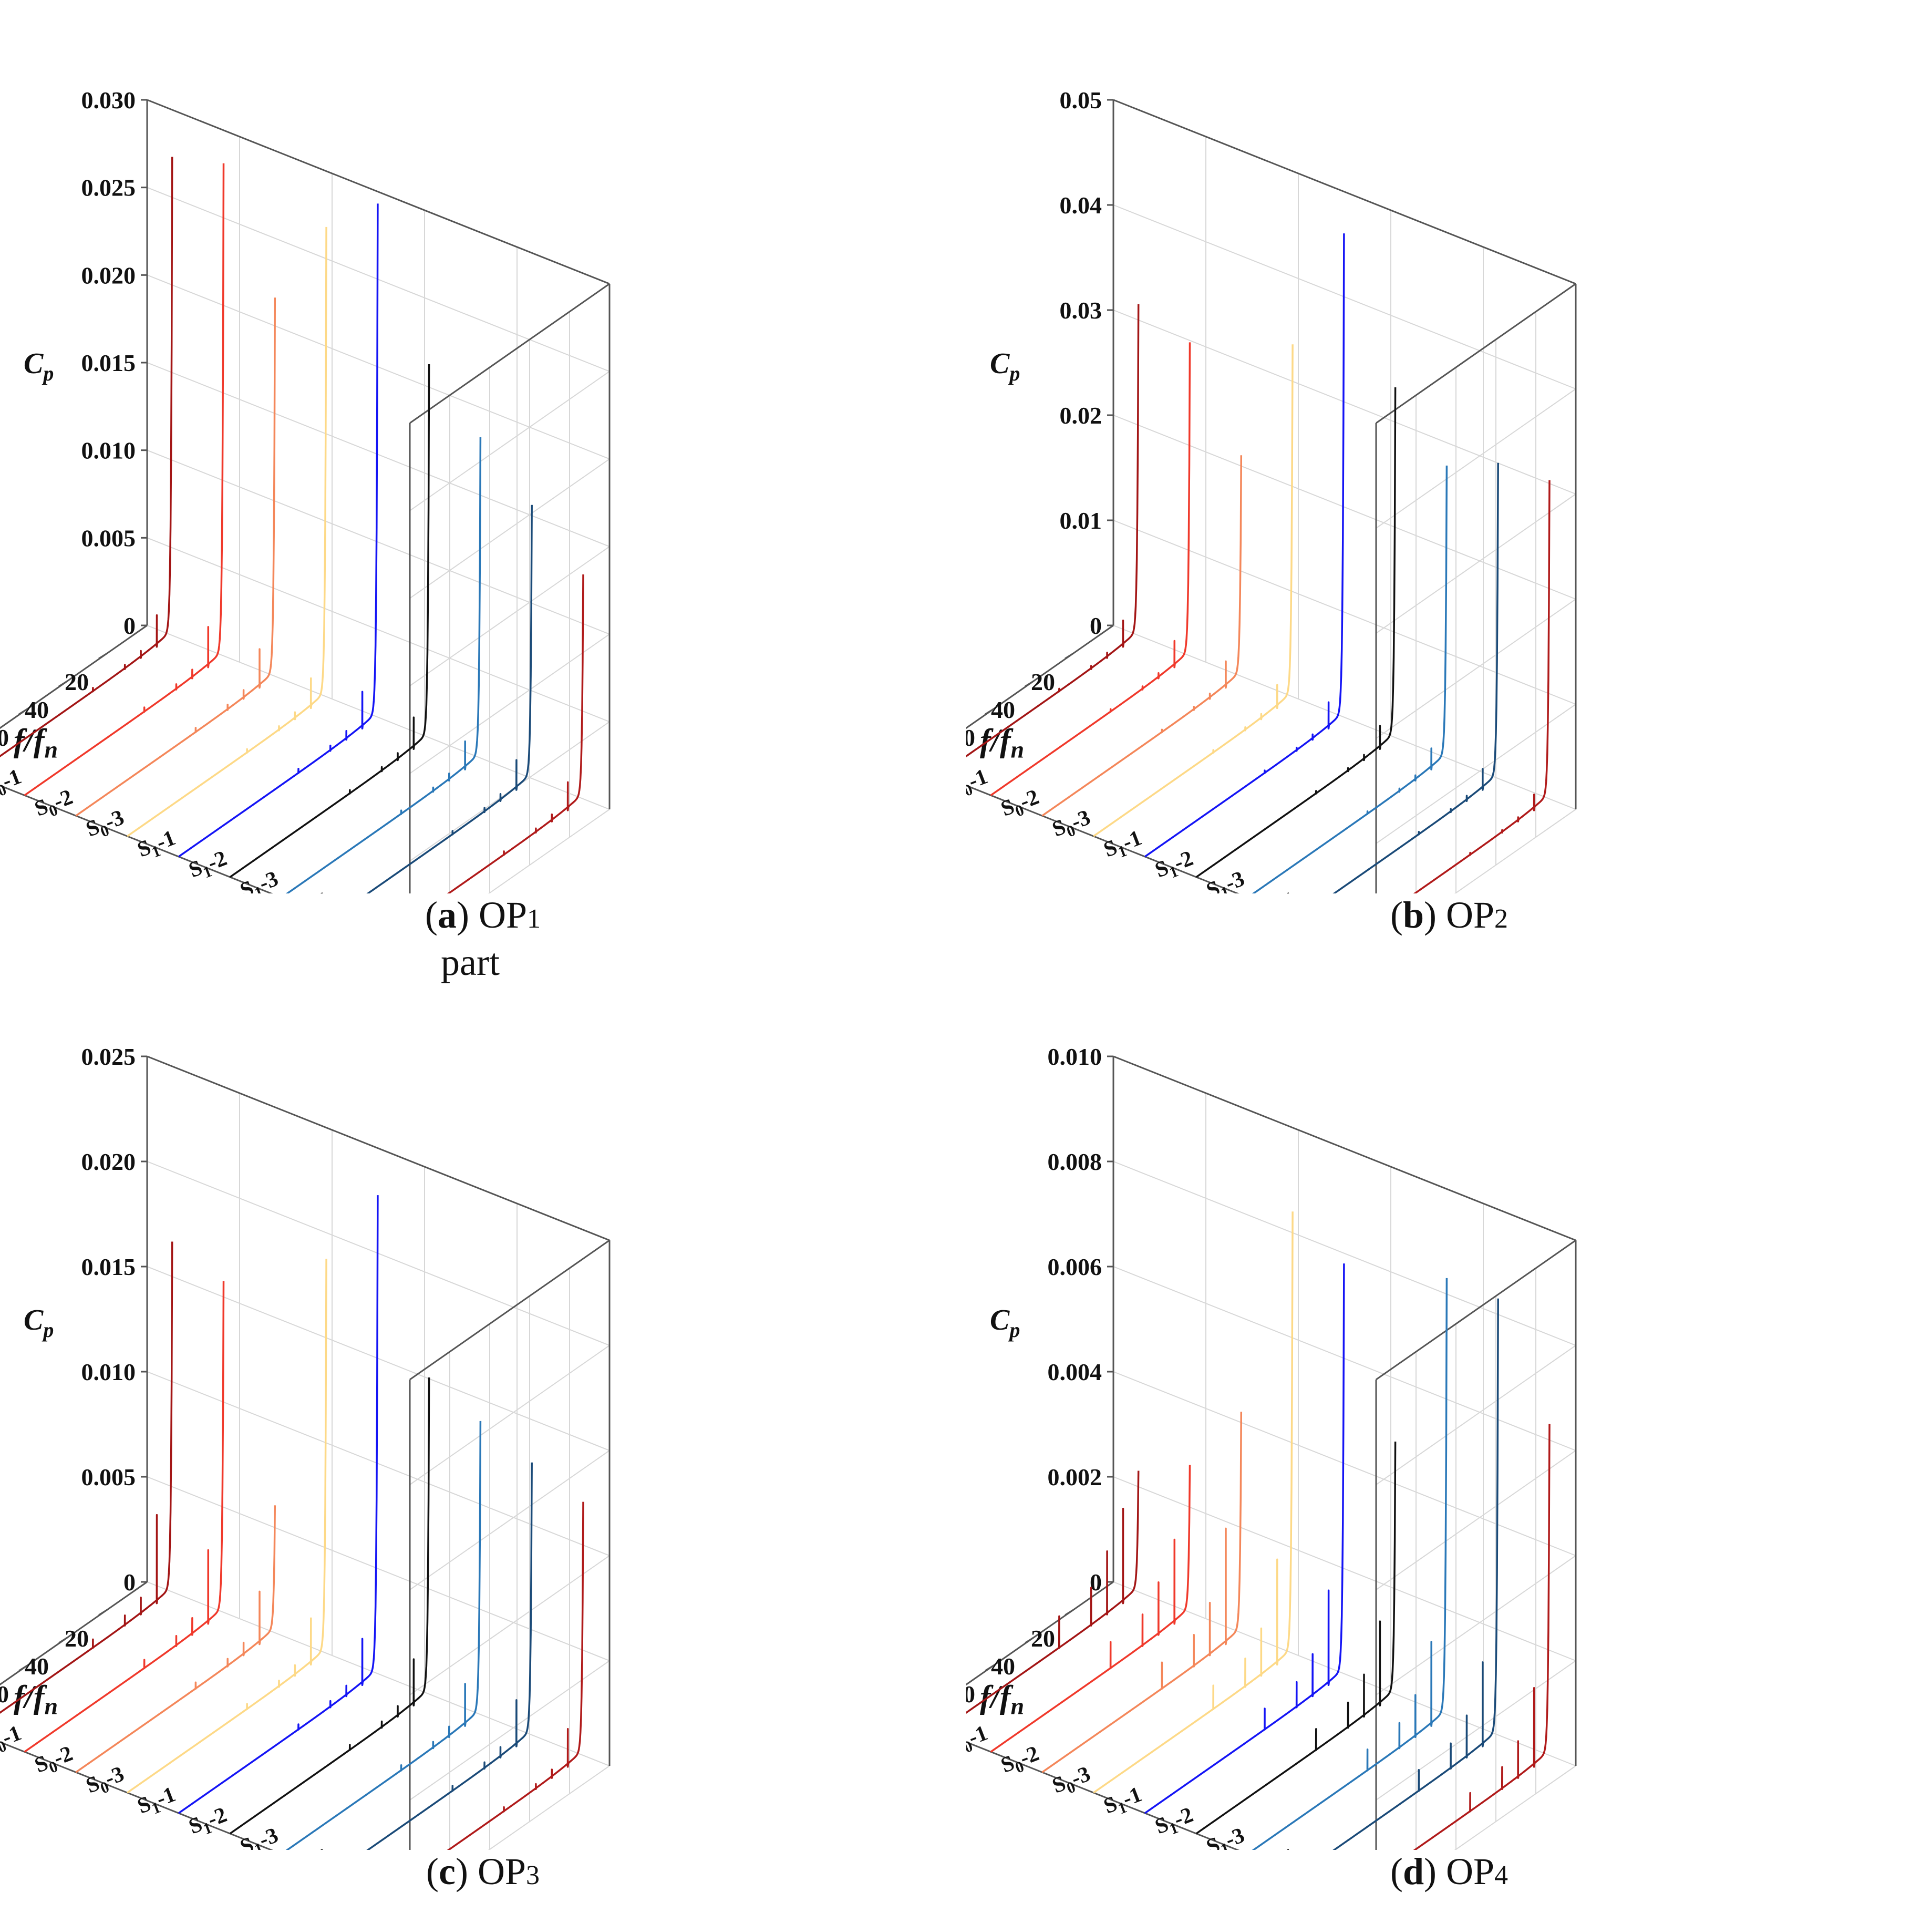  Describe the element at coordinates (108, 1056) in the screenshot. I see `y-tick-label: 0.025` at that location.